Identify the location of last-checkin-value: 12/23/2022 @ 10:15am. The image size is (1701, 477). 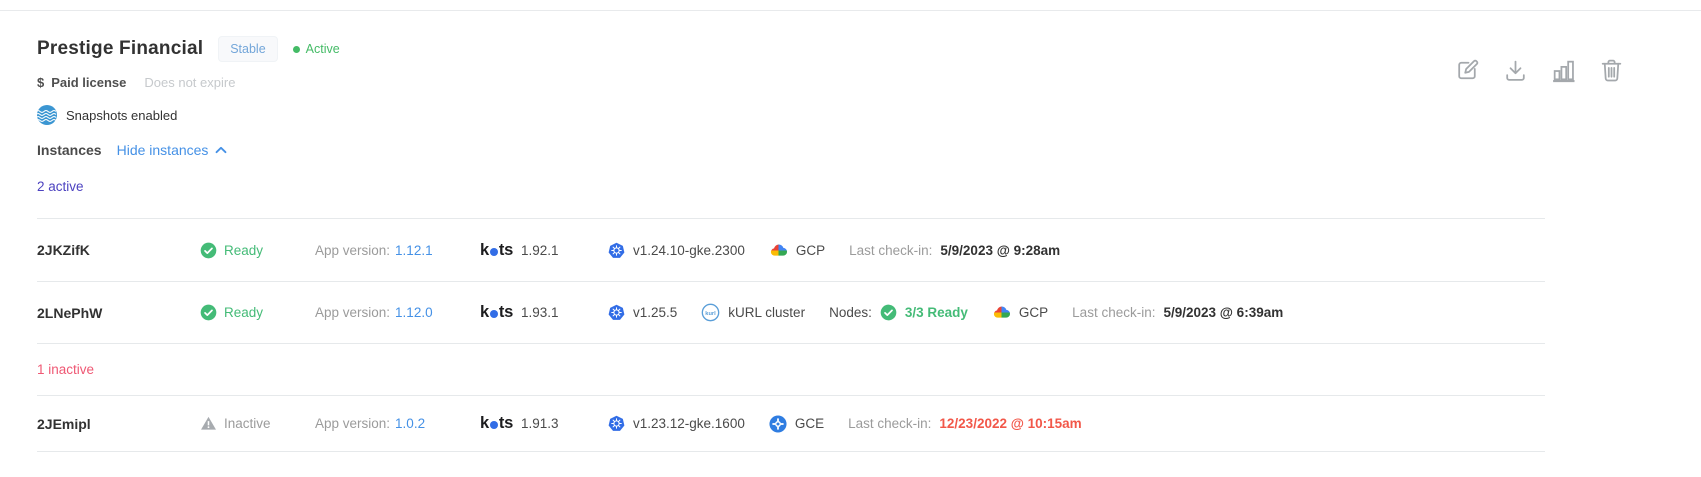
(1010, 423).